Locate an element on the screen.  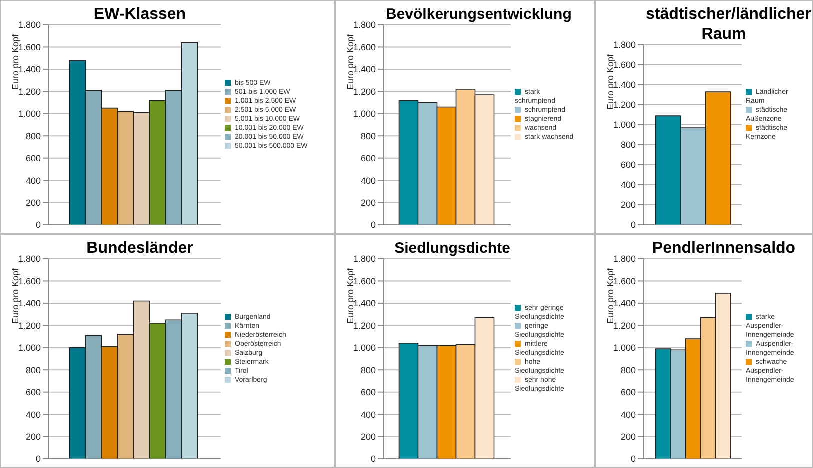
chart-title: PendlerInnensaldo is located at coordinates (724, 249).